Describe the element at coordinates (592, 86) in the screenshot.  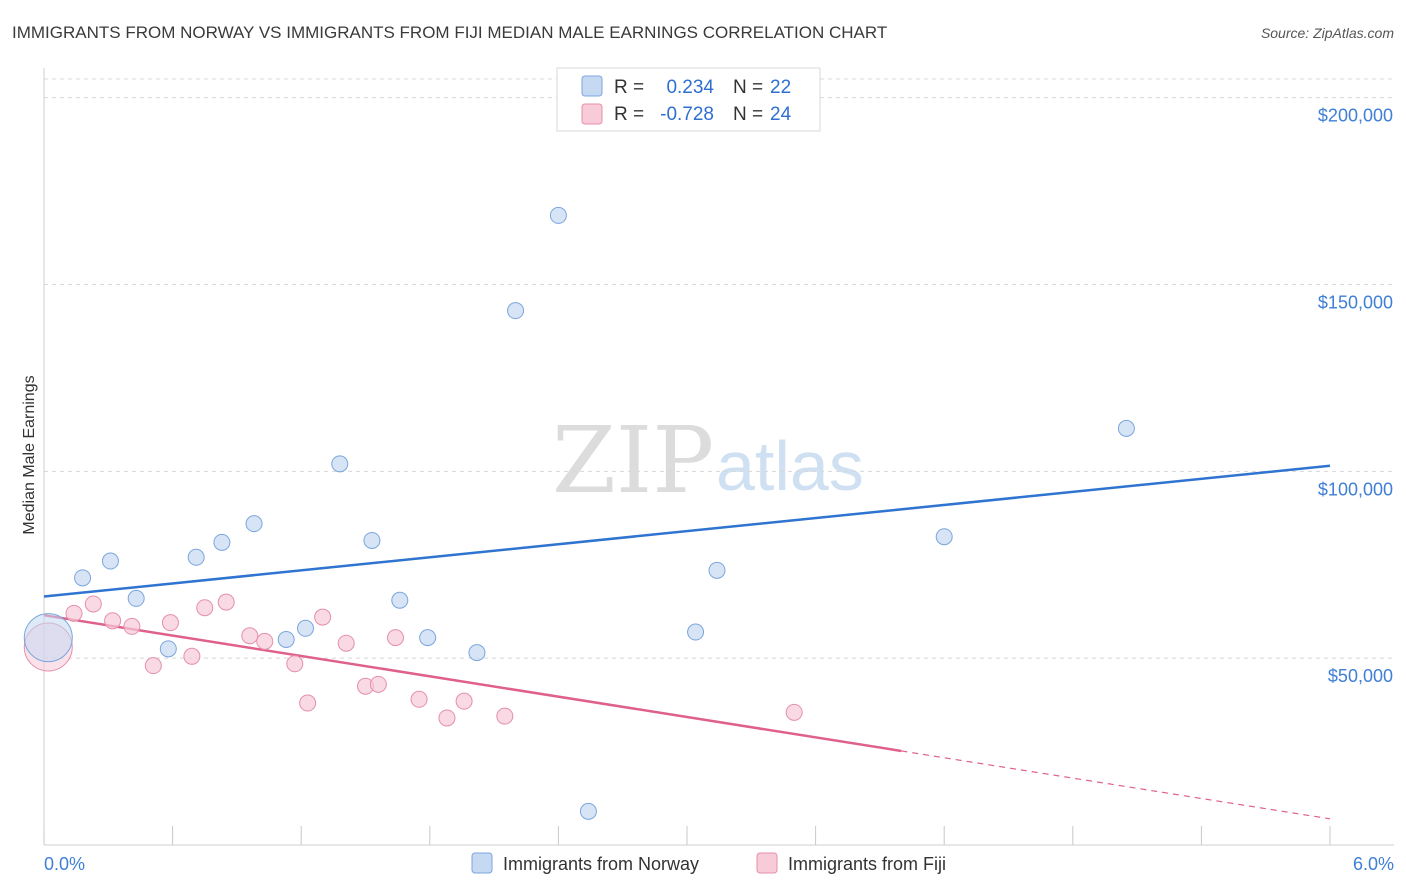
I see `legend-swatch-norway` at that location.